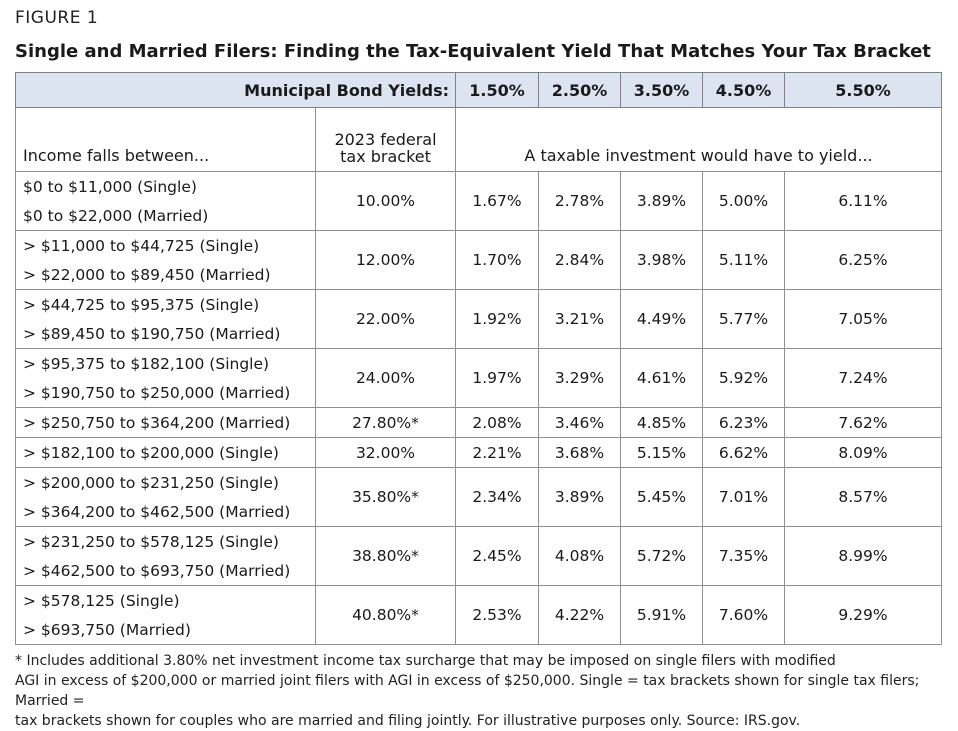 The width and height of the screenshot is (958, 731). What do you see at coordinates (743, 378) in the screenshot?
I see `taxable-yield-cell: 5.92%` at bounding box center [743, 378].